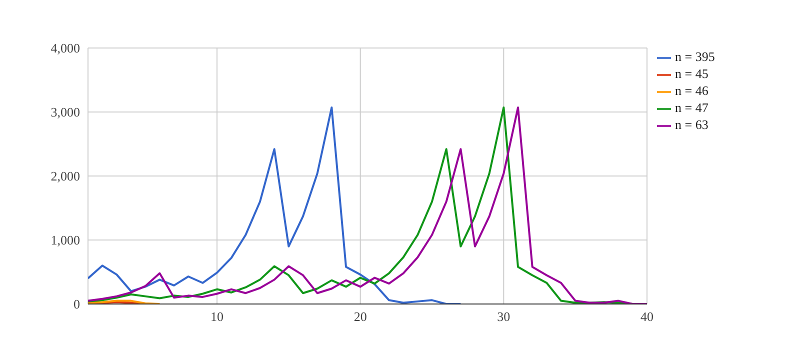 This screenshot has width=785, height=347. Describe the element at coordinates (65, 112) in the screenshot. I see `y-tick-label: 3,000` at that location.